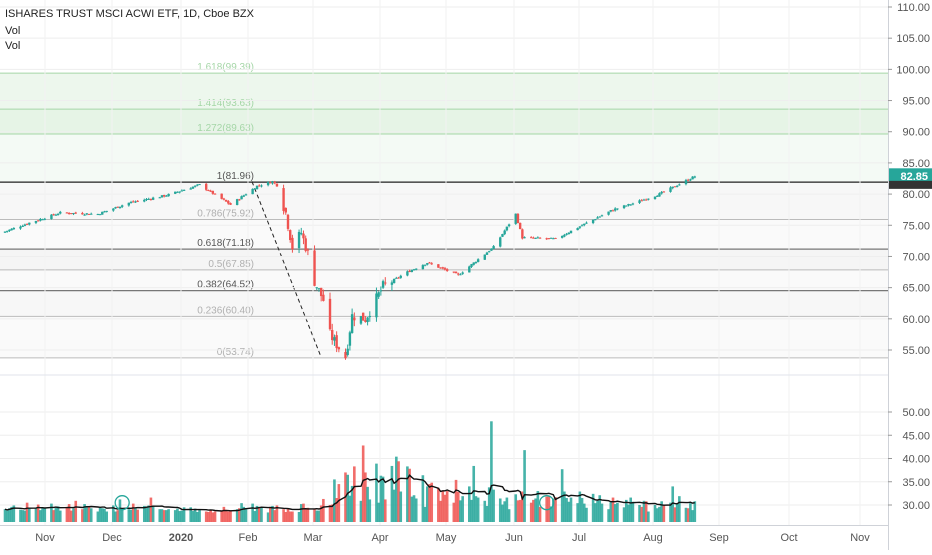  Describe the element at coordinates (916, 133) in the screenshot. I see `price-tick-label: 90.00` at that location.